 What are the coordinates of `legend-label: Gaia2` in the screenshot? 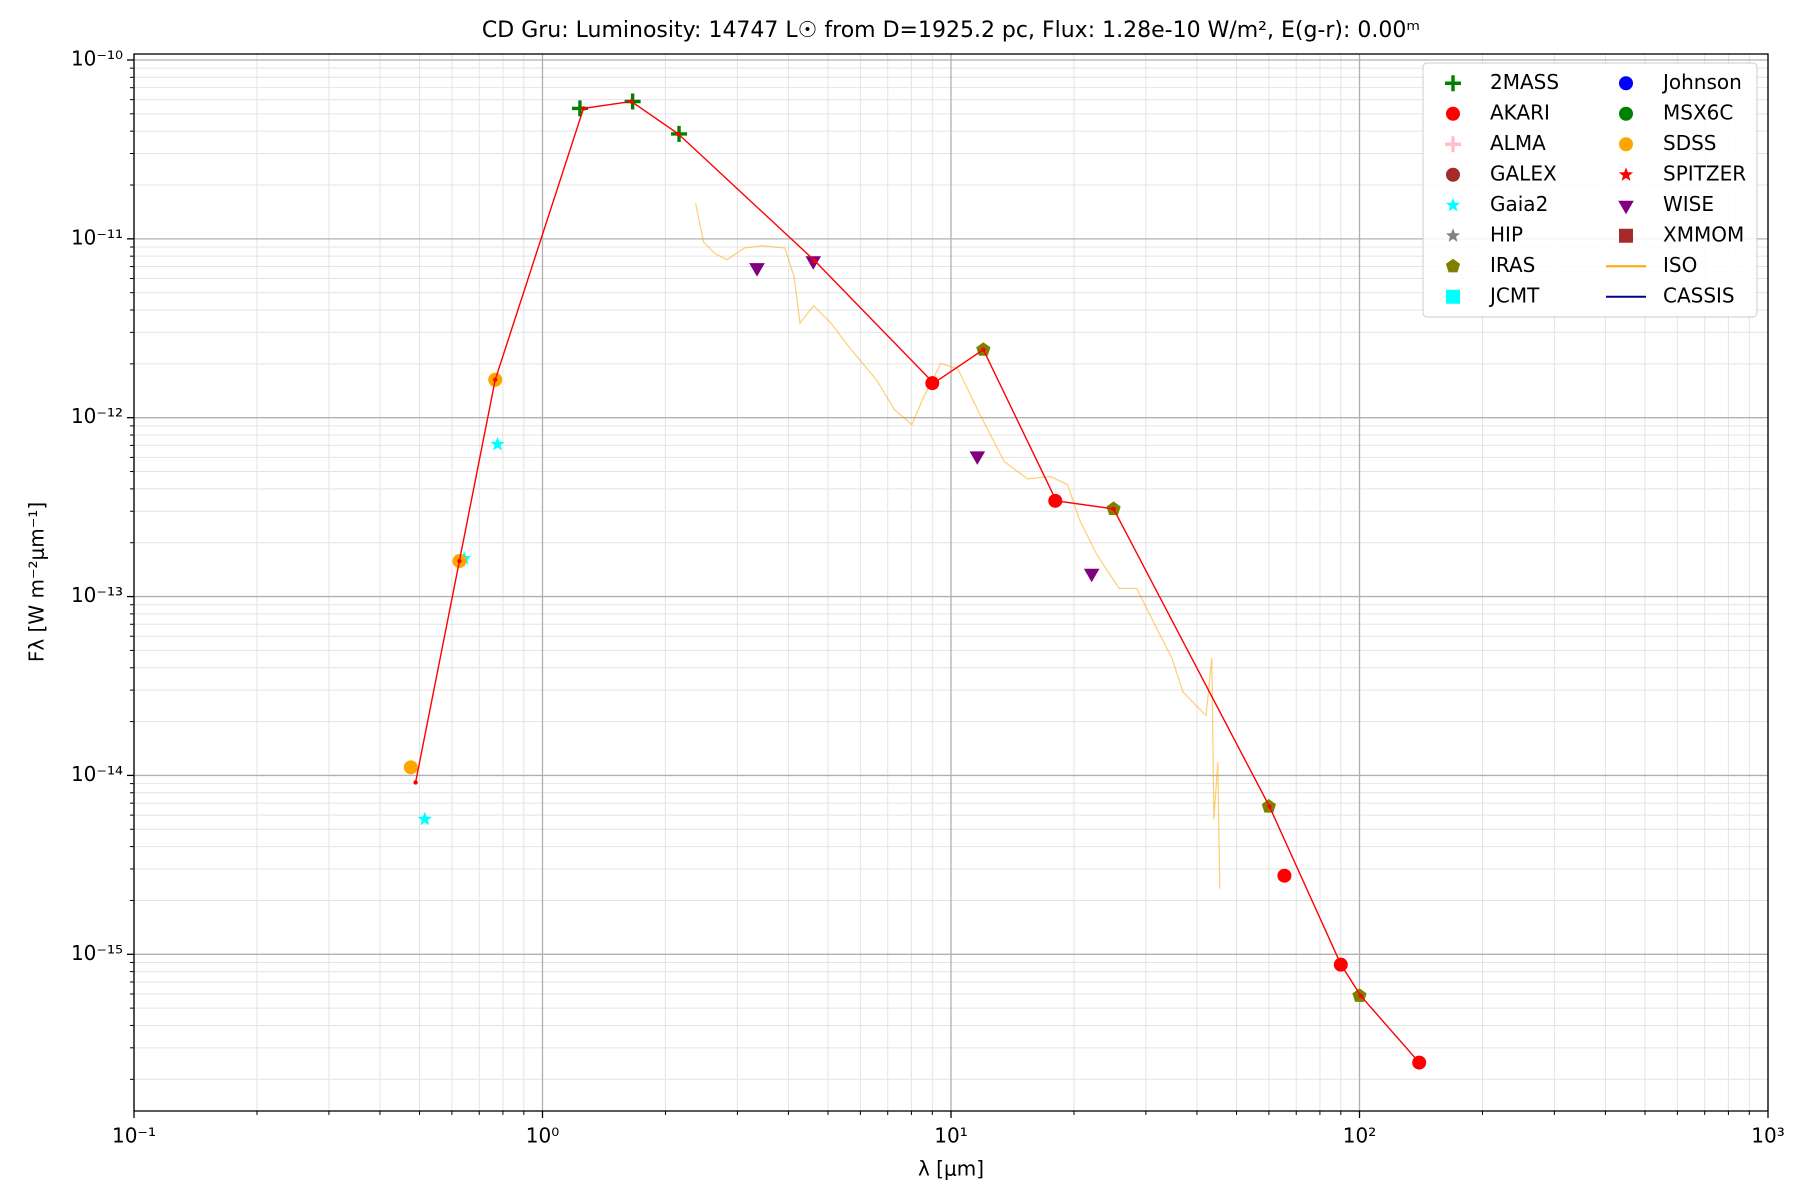 It's located at (1519, 204).